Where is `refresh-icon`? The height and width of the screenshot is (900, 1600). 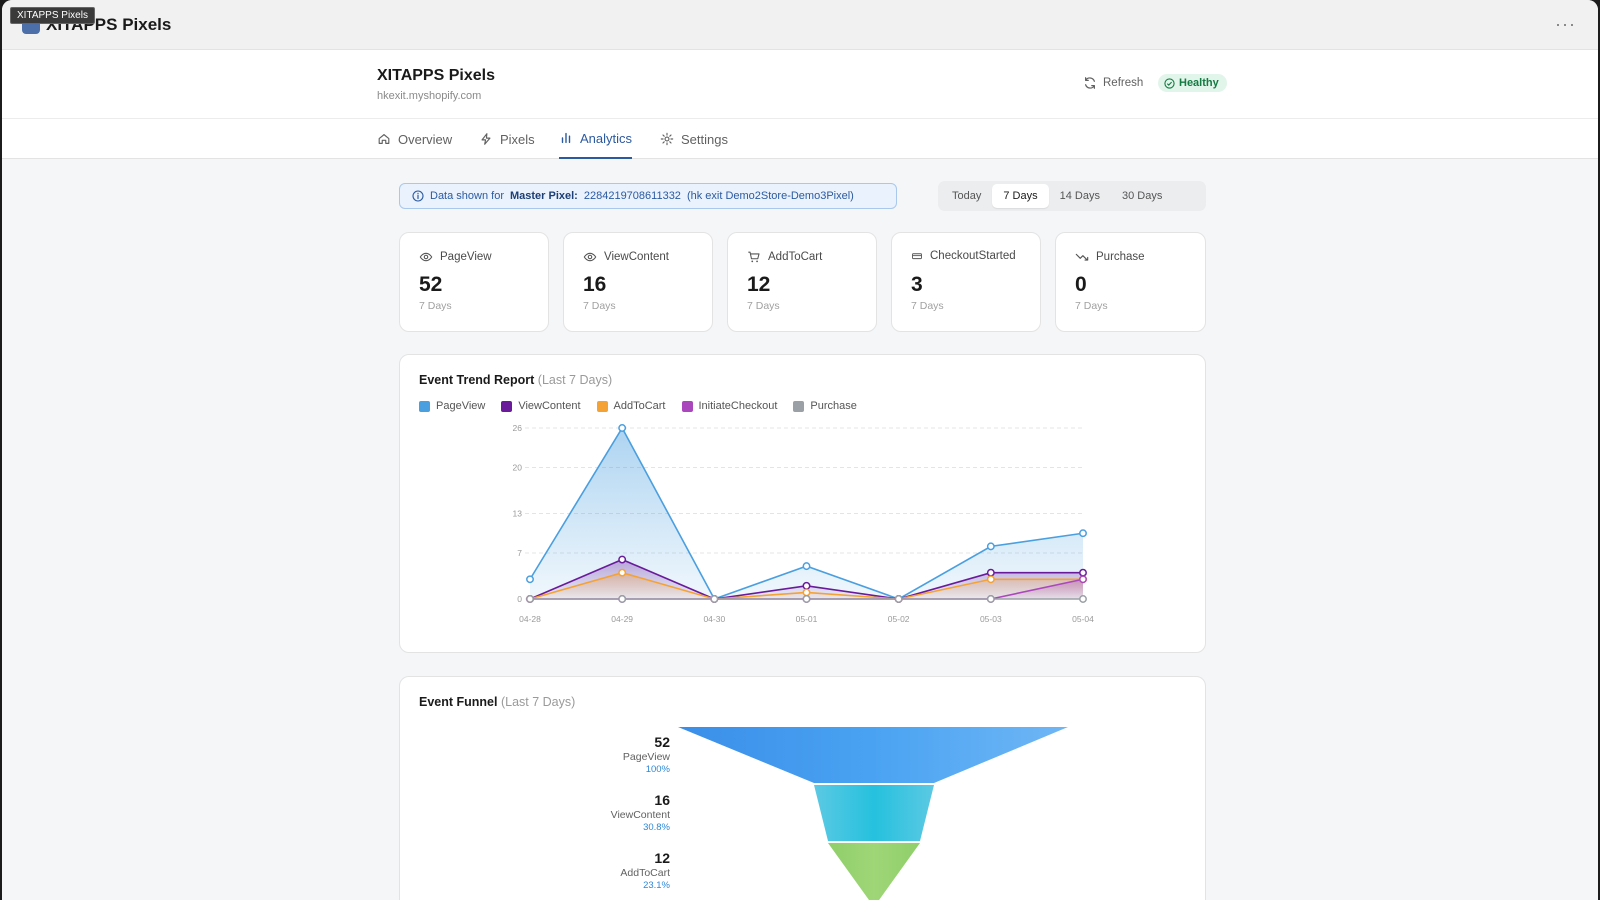
refresh-icon is located at coordinates (1090, 83).